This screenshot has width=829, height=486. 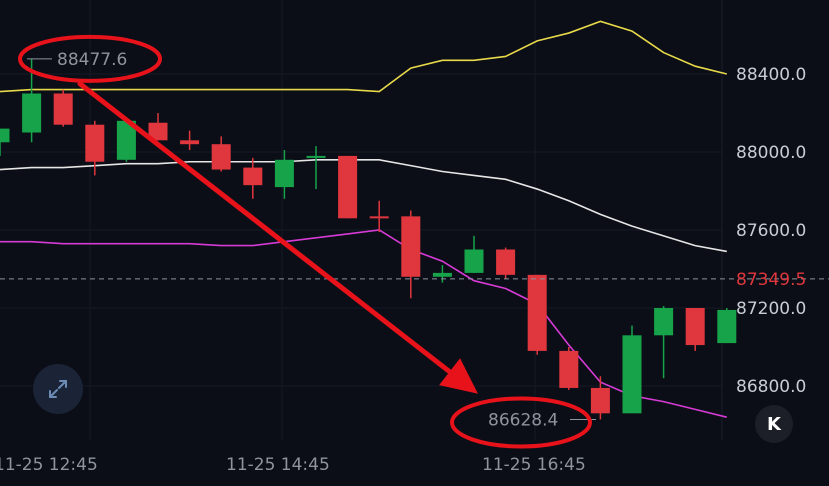 I want to click on x-axis: 11-25 12:45 11-25 14:45 11-25 16:45, so click(x=293, y=465).